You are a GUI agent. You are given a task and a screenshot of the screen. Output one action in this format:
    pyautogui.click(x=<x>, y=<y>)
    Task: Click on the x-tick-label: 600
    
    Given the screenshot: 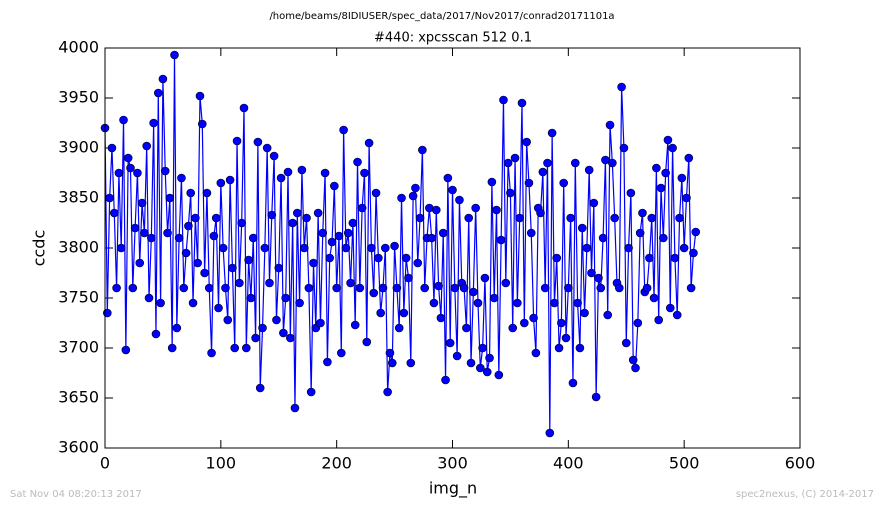 What is the action you would take?
    pyautogui.click(x=800, y=463)
    